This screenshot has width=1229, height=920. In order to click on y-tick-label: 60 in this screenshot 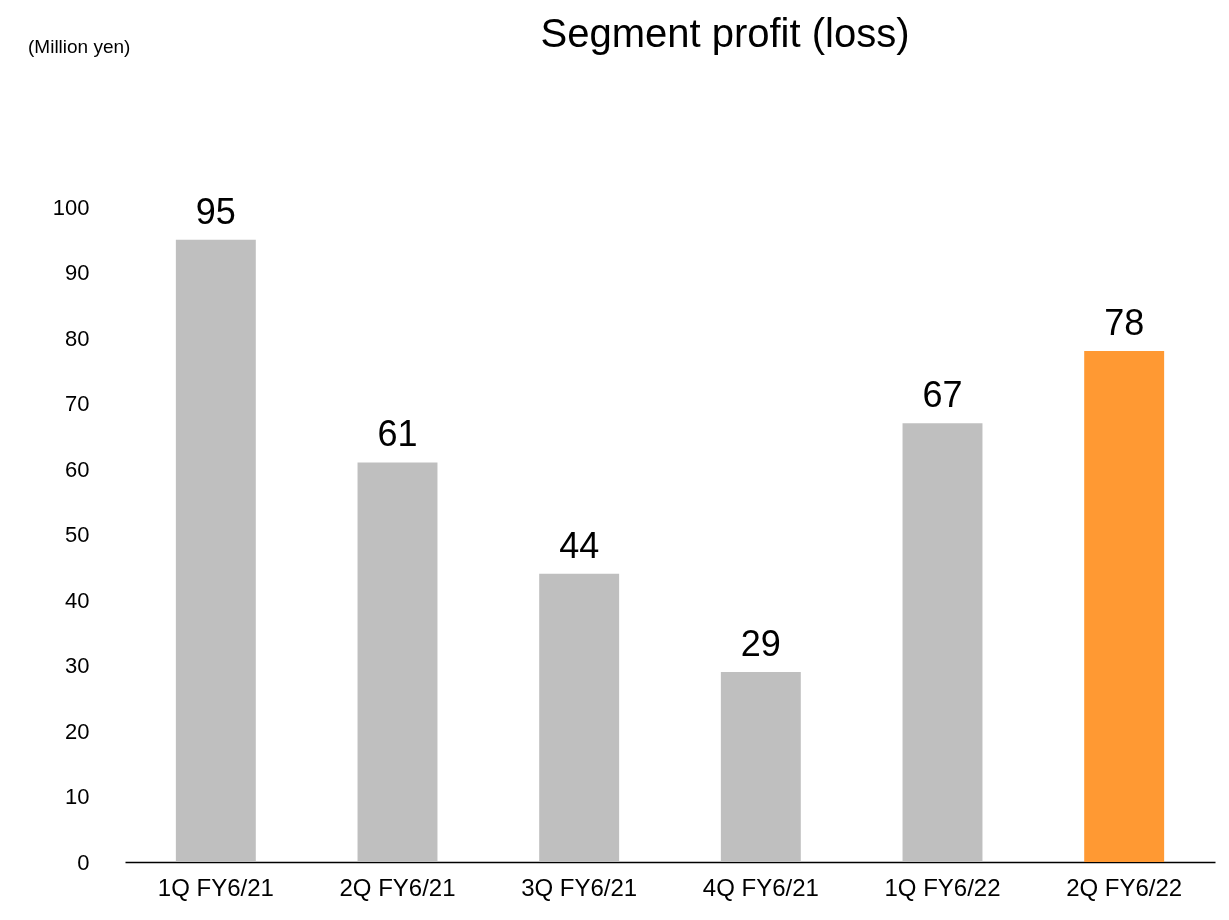, I will do `click(77, 469)`.